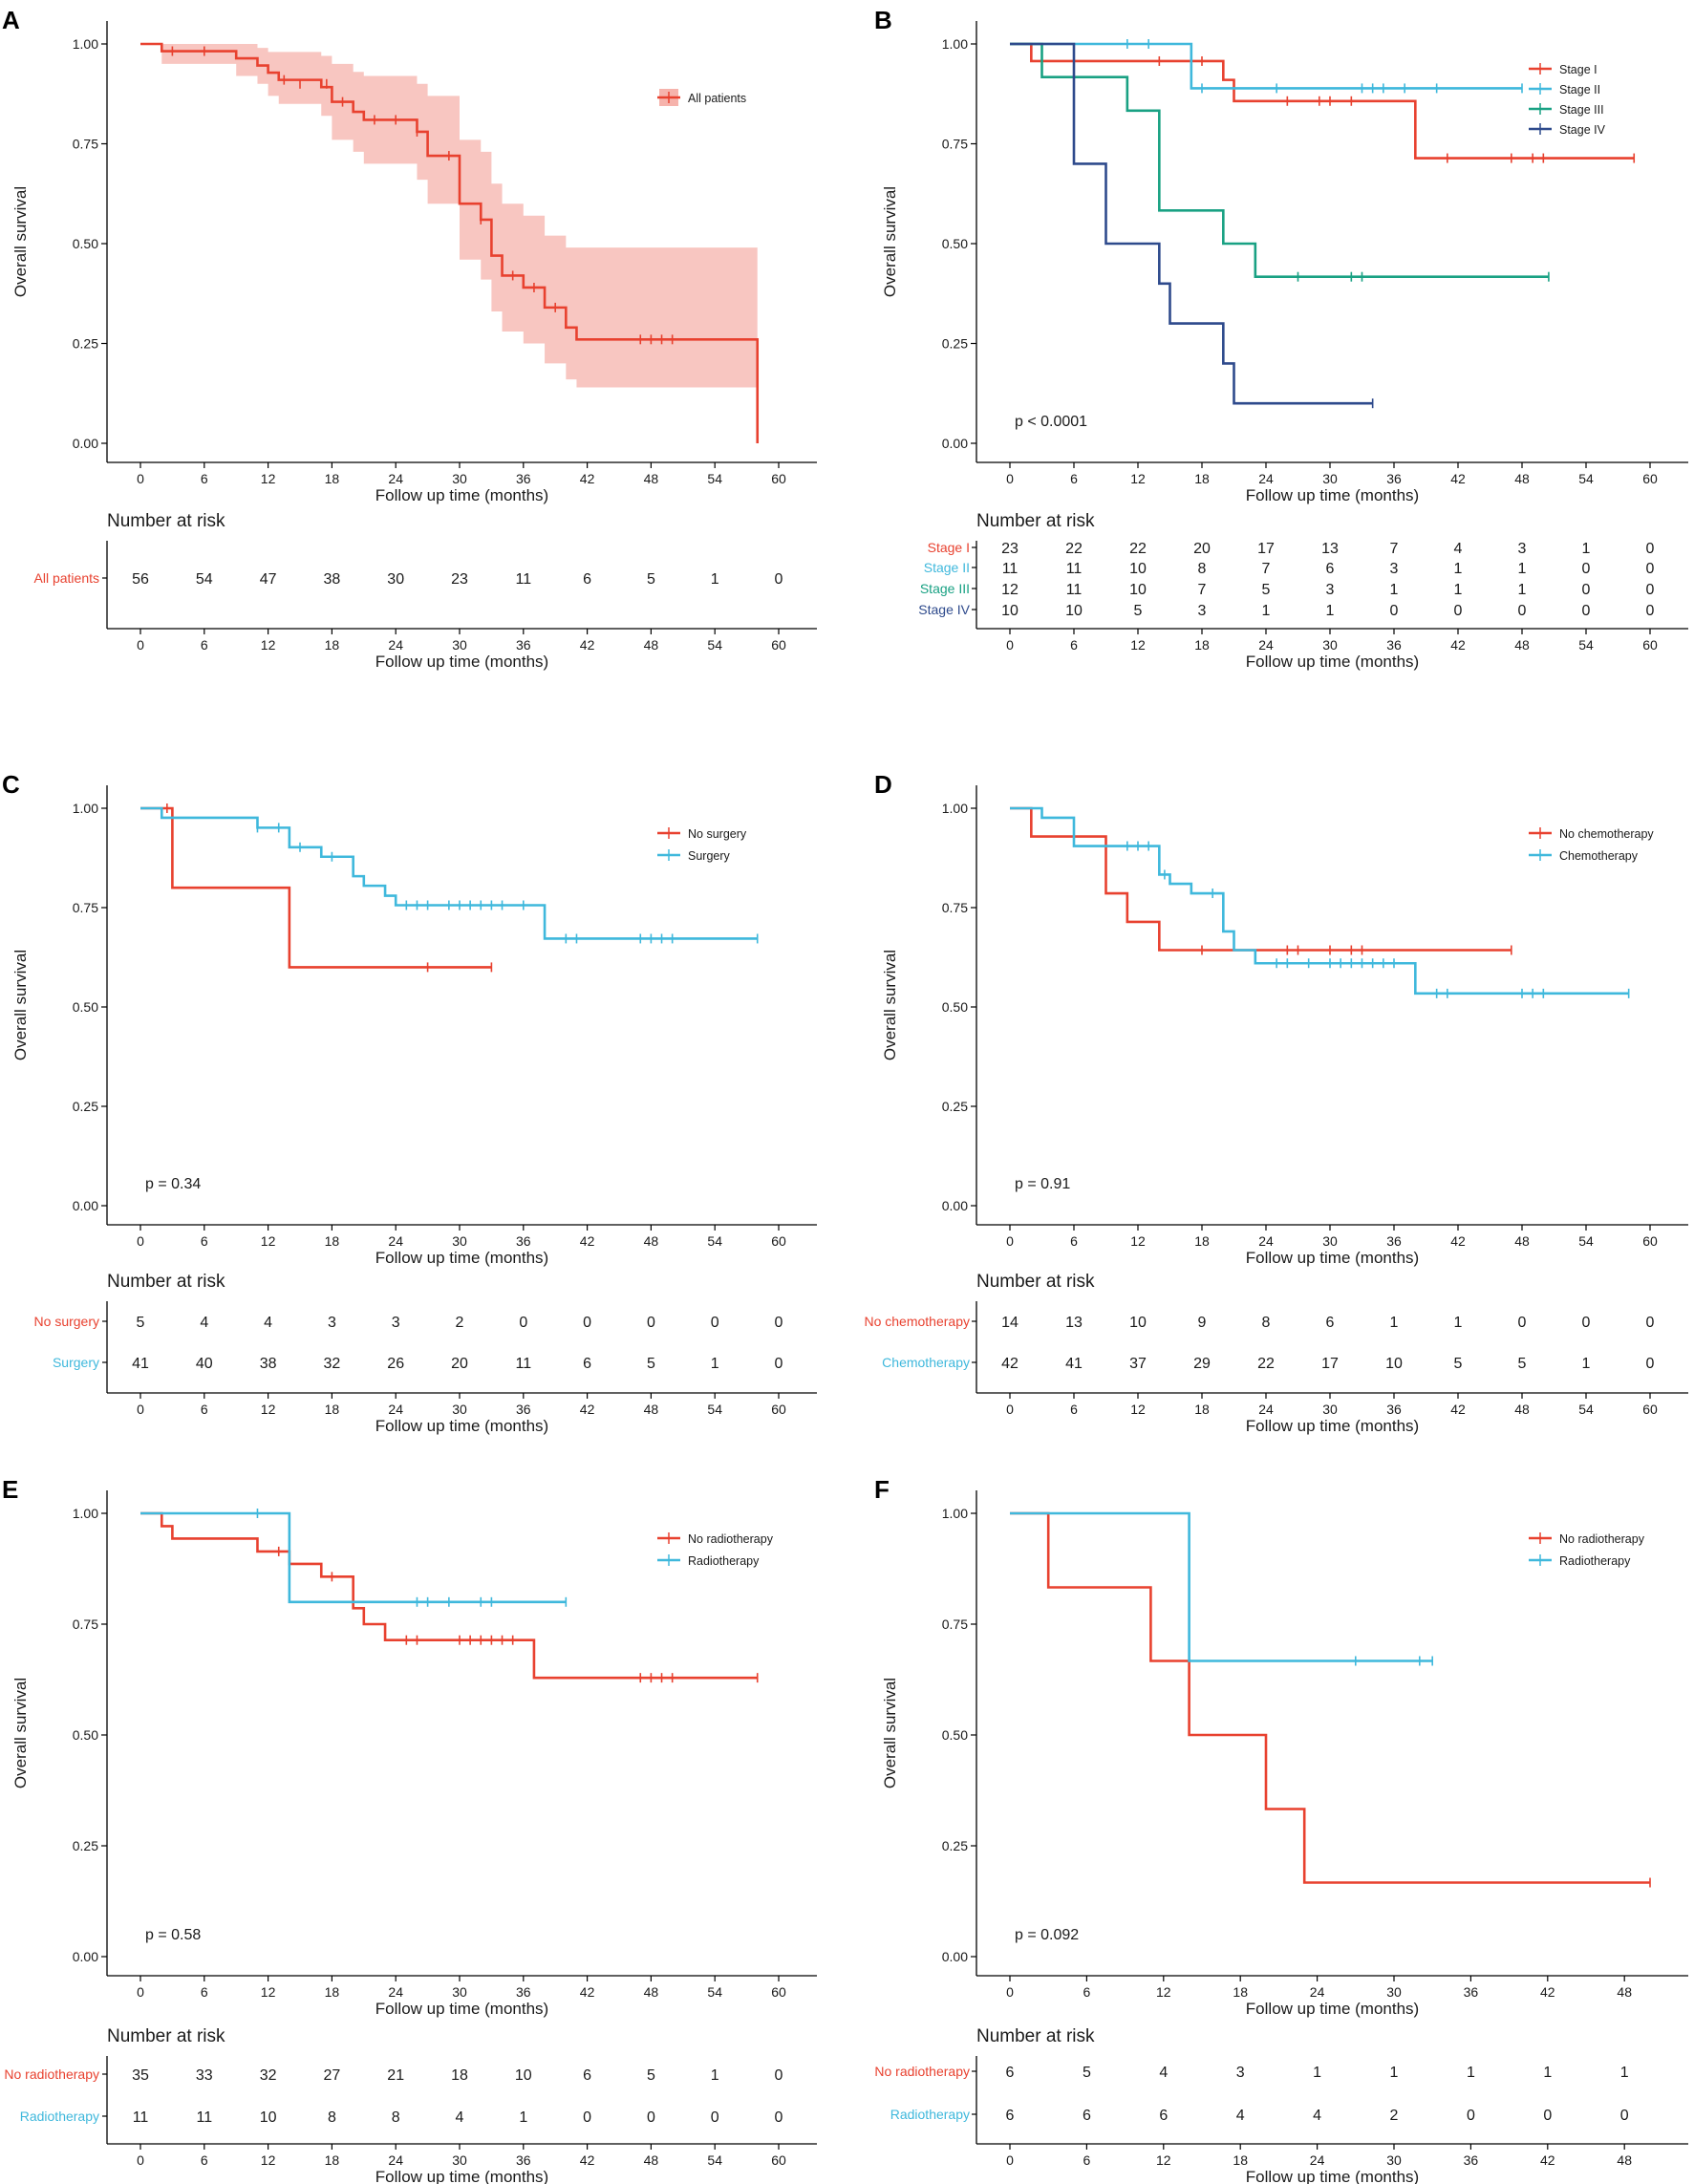 The image size is (1694, 2184). Describe the element at coordinates (1330, 478) in the screenshot. I see `x-tick-label: 30` at that location.